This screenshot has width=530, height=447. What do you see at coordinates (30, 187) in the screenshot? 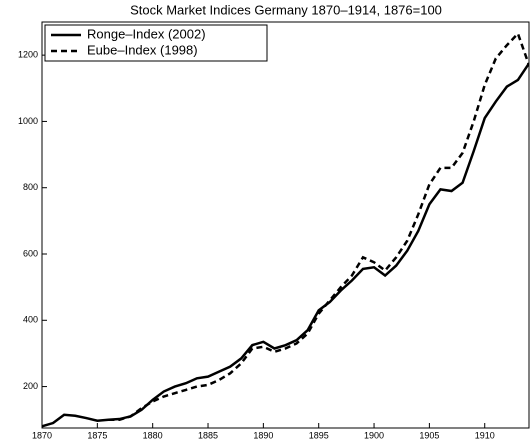
I see `y-tick-label: 800` at bounding box center [30, 187].